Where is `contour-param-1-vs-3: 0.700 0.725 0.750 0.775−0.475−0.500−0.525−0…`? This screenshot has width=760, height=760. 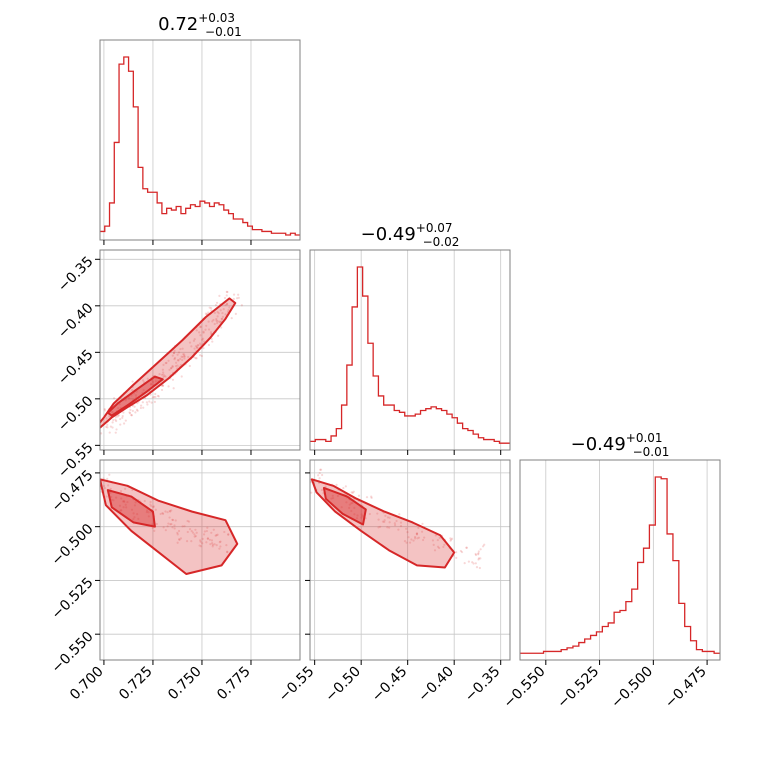
contour-param-1-vs-3: 0.700 0.725 0.750 0.775−0.475−0.500−0.525−0… is located at coordinates (175, 581).